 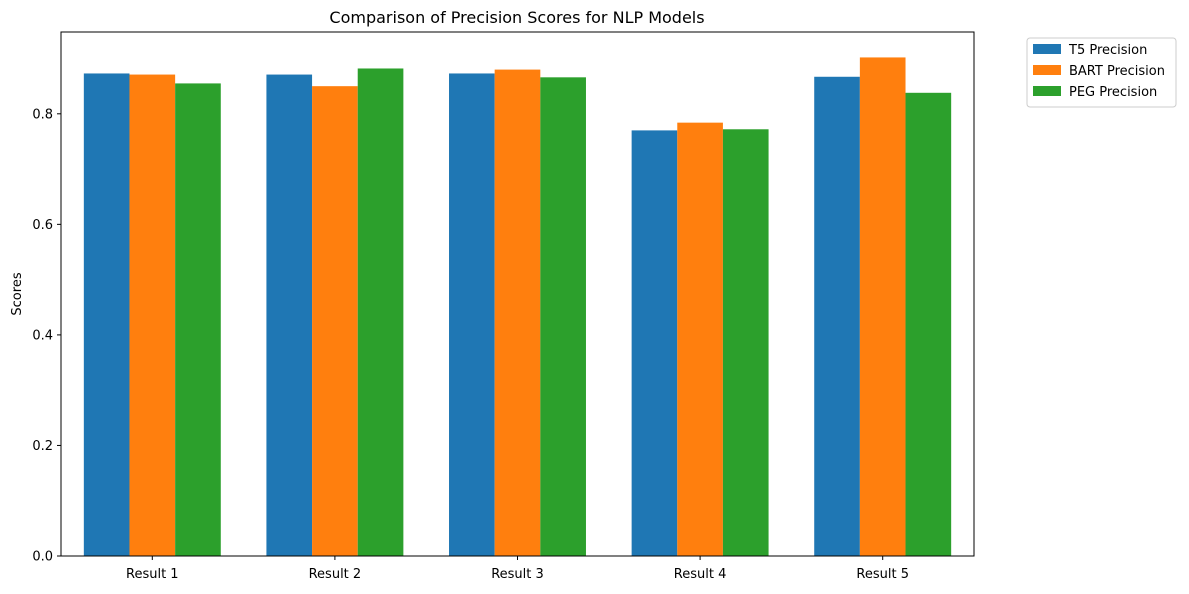 I want to click on x-tick-label: Result 4, so click(x=700, y=574).